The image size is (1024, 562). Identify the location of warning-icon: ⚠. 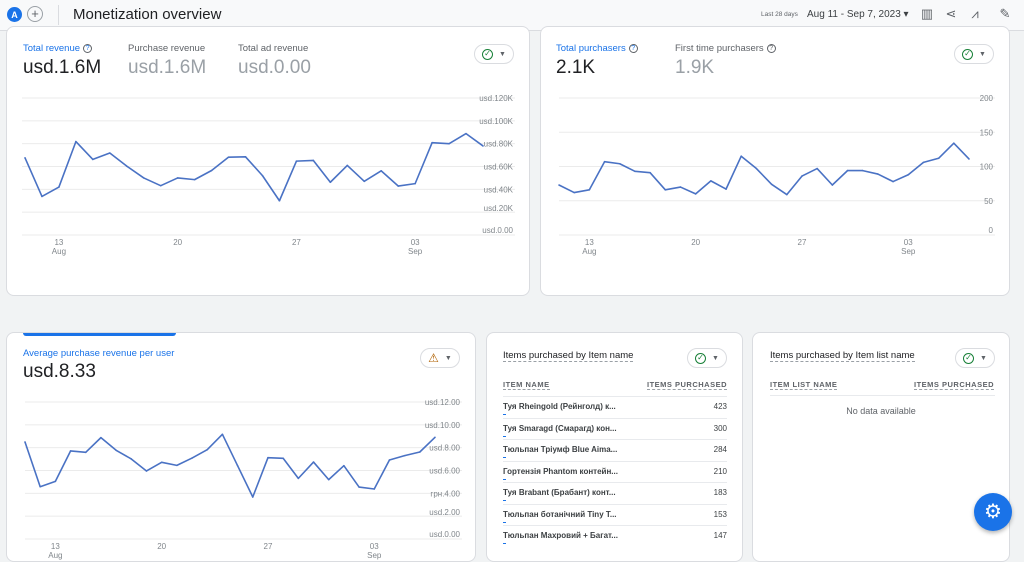
(433, 358).